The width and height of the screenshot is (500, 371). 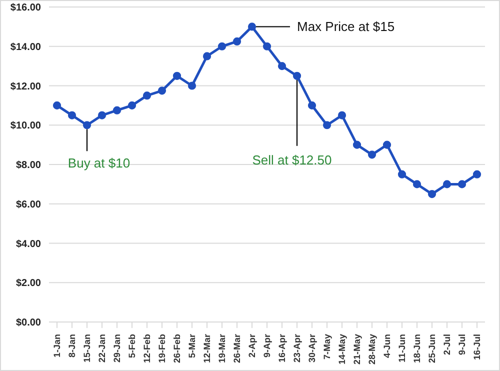 I want to click on x-tick-label: 16-Jul, so click(x=477, y=347).